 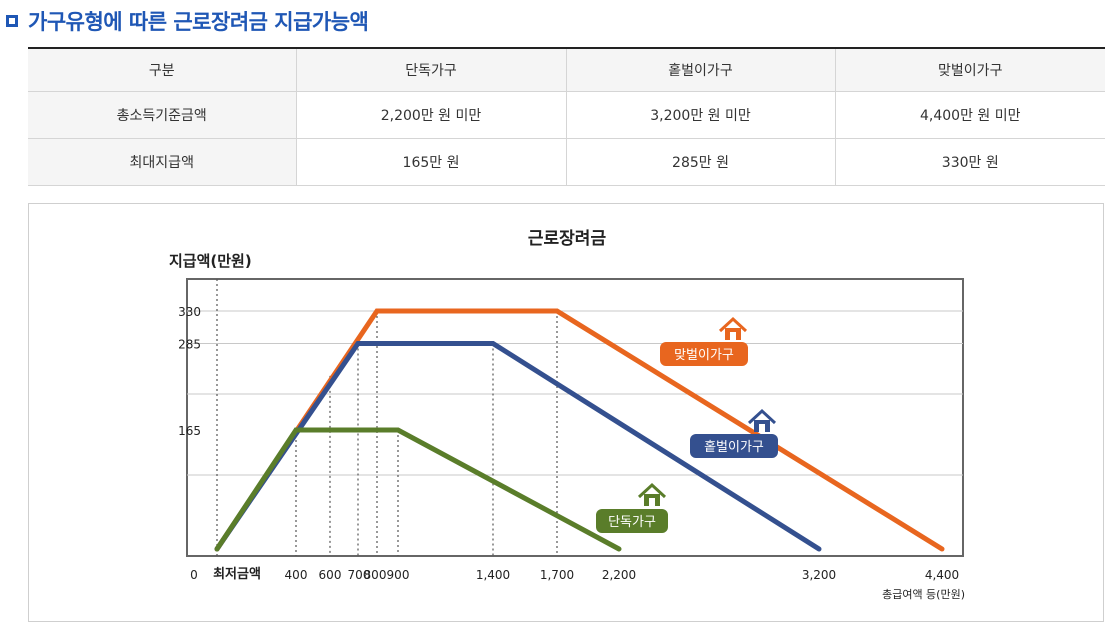 I want to click on x-tick-label: 800, so click(x=375, y=575).